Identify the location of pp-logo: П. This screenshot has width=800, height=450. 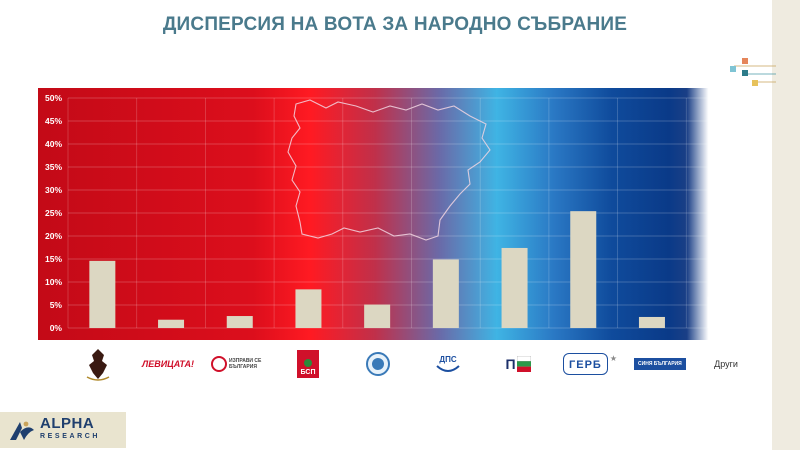
(518, 364).